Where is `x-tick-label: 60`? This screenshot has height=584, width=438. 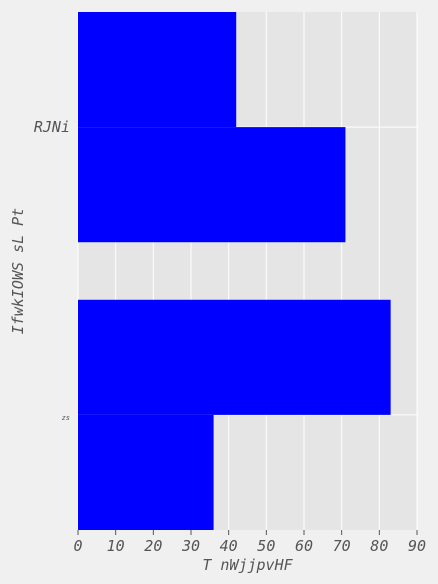 x-tick-label: 60 is located at coordinates (304, 546).